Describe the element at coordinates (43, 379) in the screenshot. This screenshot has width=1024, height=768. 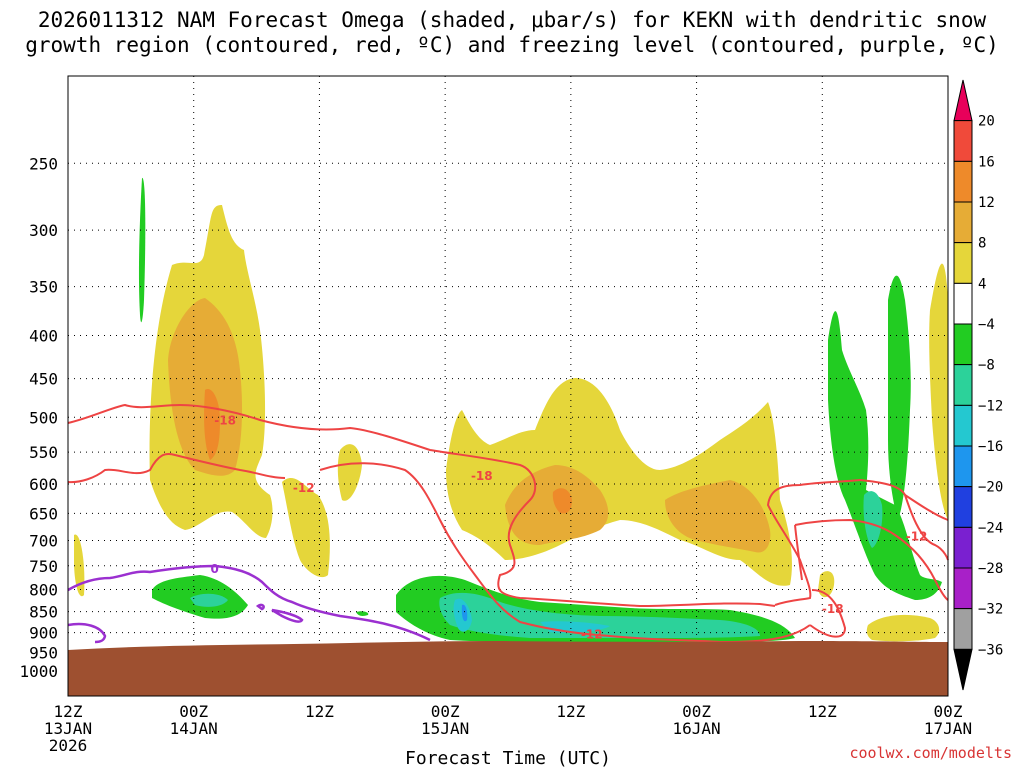
I see `pressure-tick-label: 450` at that location.